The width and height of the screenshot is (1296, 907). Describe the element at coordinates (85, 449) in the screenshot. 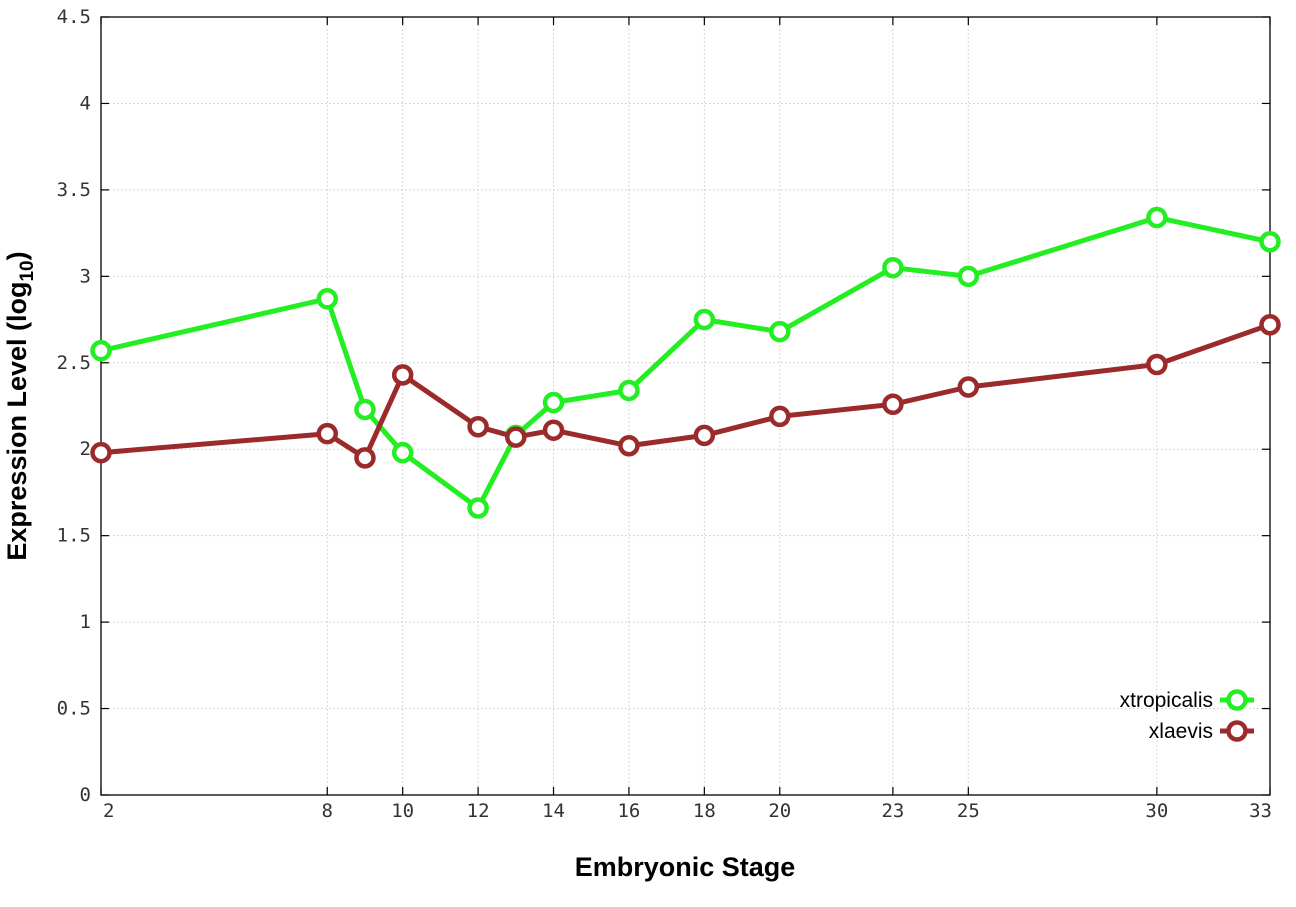

I see `y-tick-label: 2` at that location.